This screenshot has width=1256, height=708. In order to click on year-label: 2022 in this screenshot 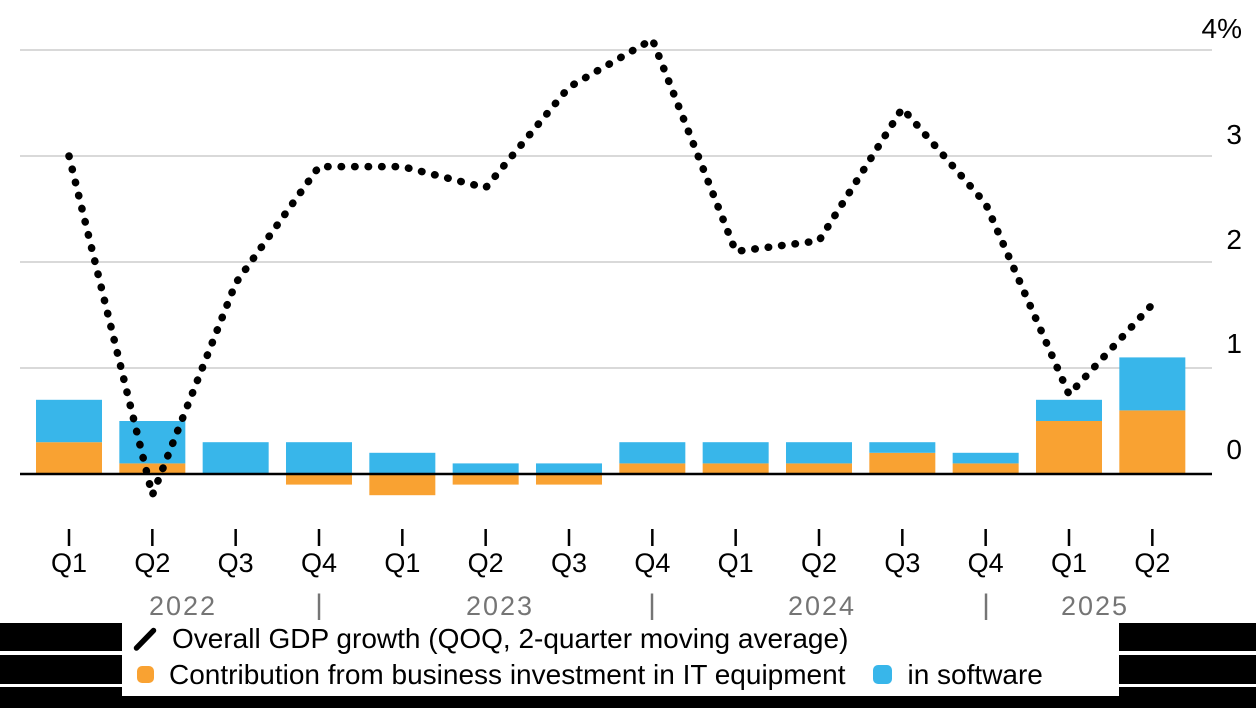, I will do `click(183, 606)`.